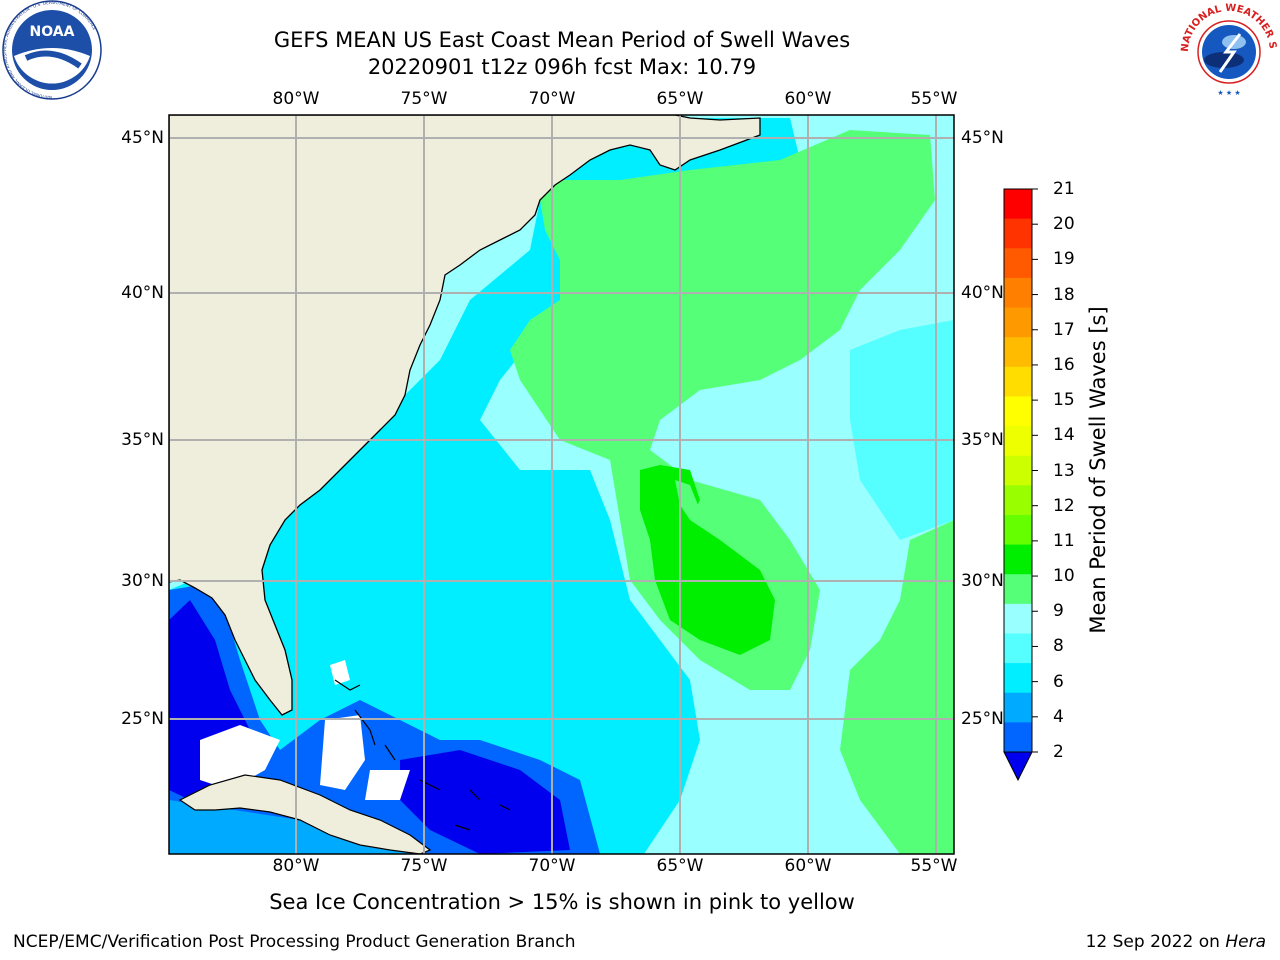 The width and height of the screenshot is (1280, 960). What do you see at coordinates (1098, 470) in the screenshot?
I see `colorbar-label: Mean Period of Swell Waves [s]` at bounding box center [1098, 470].